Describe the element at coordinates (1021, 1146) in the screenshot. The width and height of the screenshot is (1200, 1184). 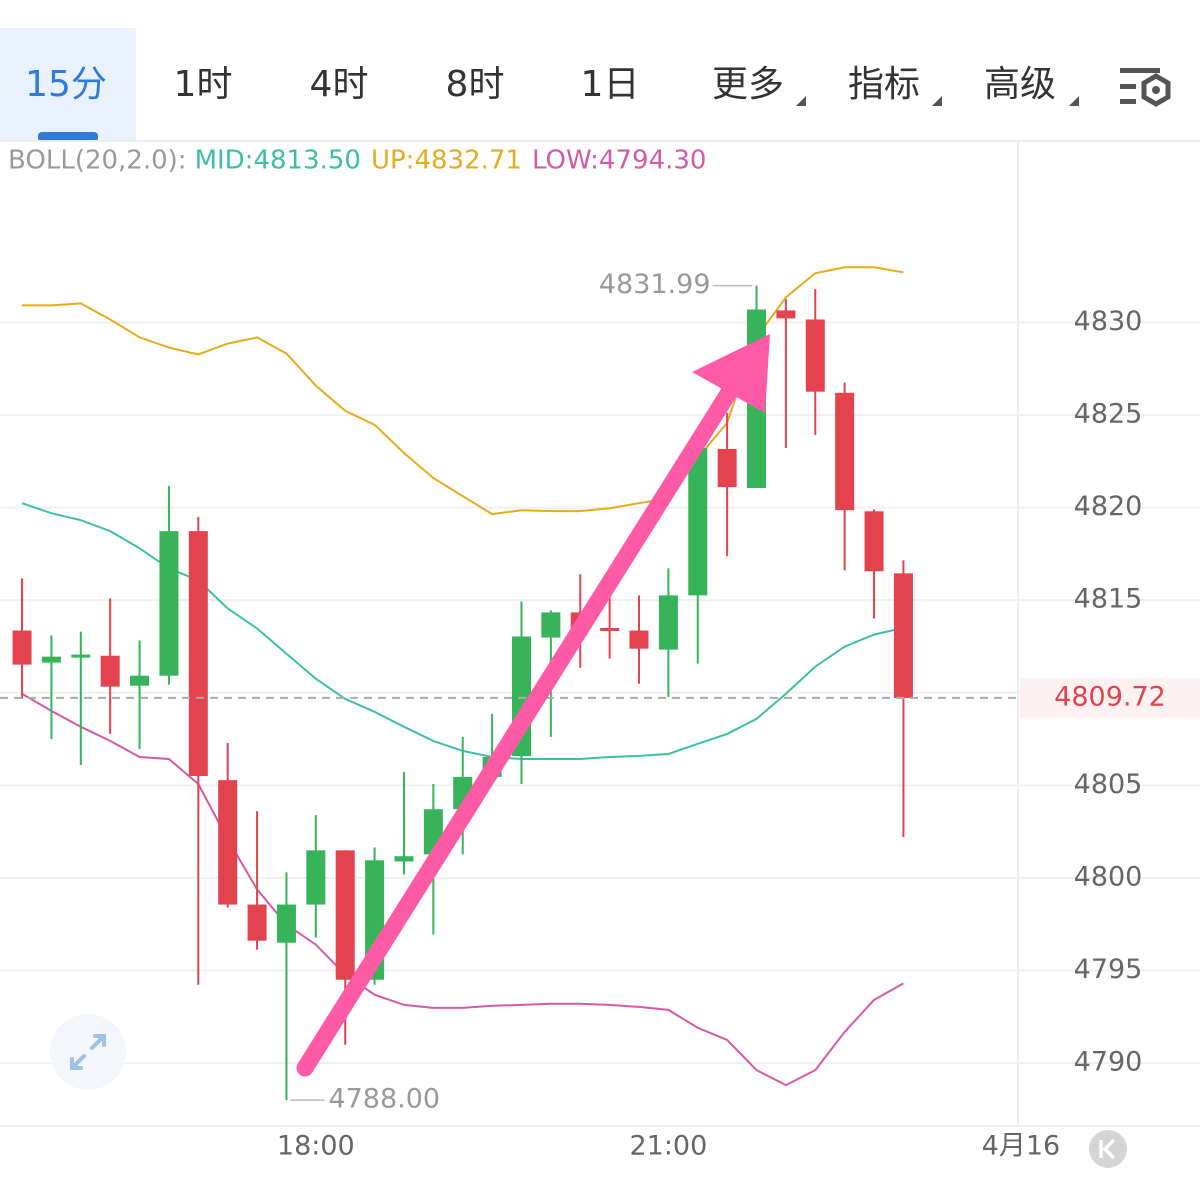
I see `x-tick-label: 4月16` at that location.